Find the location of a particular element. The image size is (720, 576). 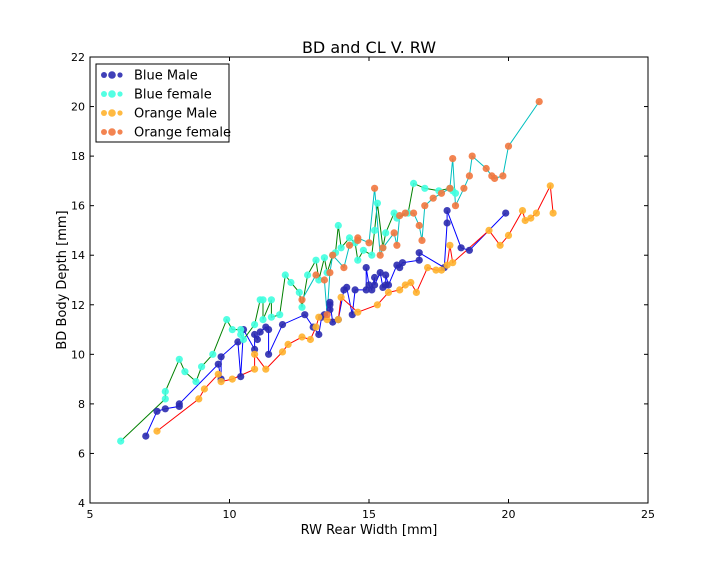

legend-label: Blue Male is located at coordinates (166, 76).